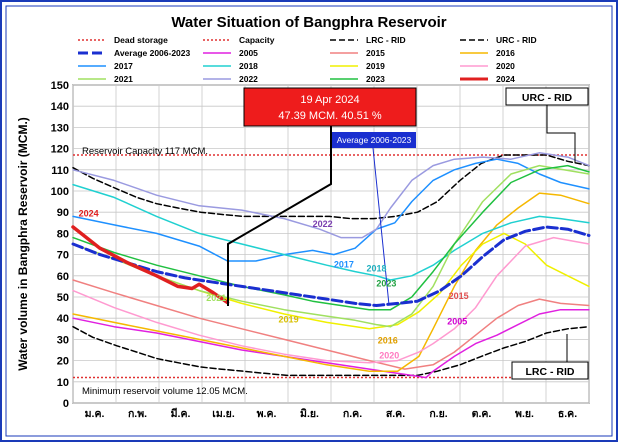 The height and width of the screenshot is (442, 618). What do you see at coordinates (352, 414) in the screenshot?
I see `x-tick-label: ก.ค.` at bounding box center [352, 414].